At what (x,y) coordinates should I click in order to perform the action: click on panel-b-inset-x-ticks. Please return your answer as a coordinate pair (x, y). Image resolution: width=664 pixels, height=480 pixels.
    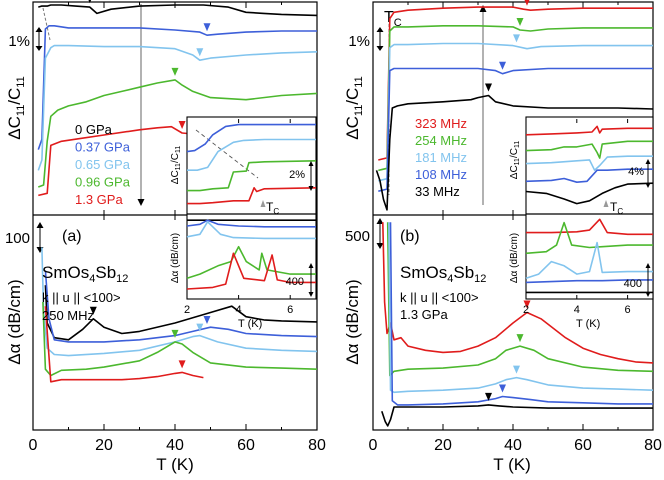
    Looking at the image, I should click on (577, 209).